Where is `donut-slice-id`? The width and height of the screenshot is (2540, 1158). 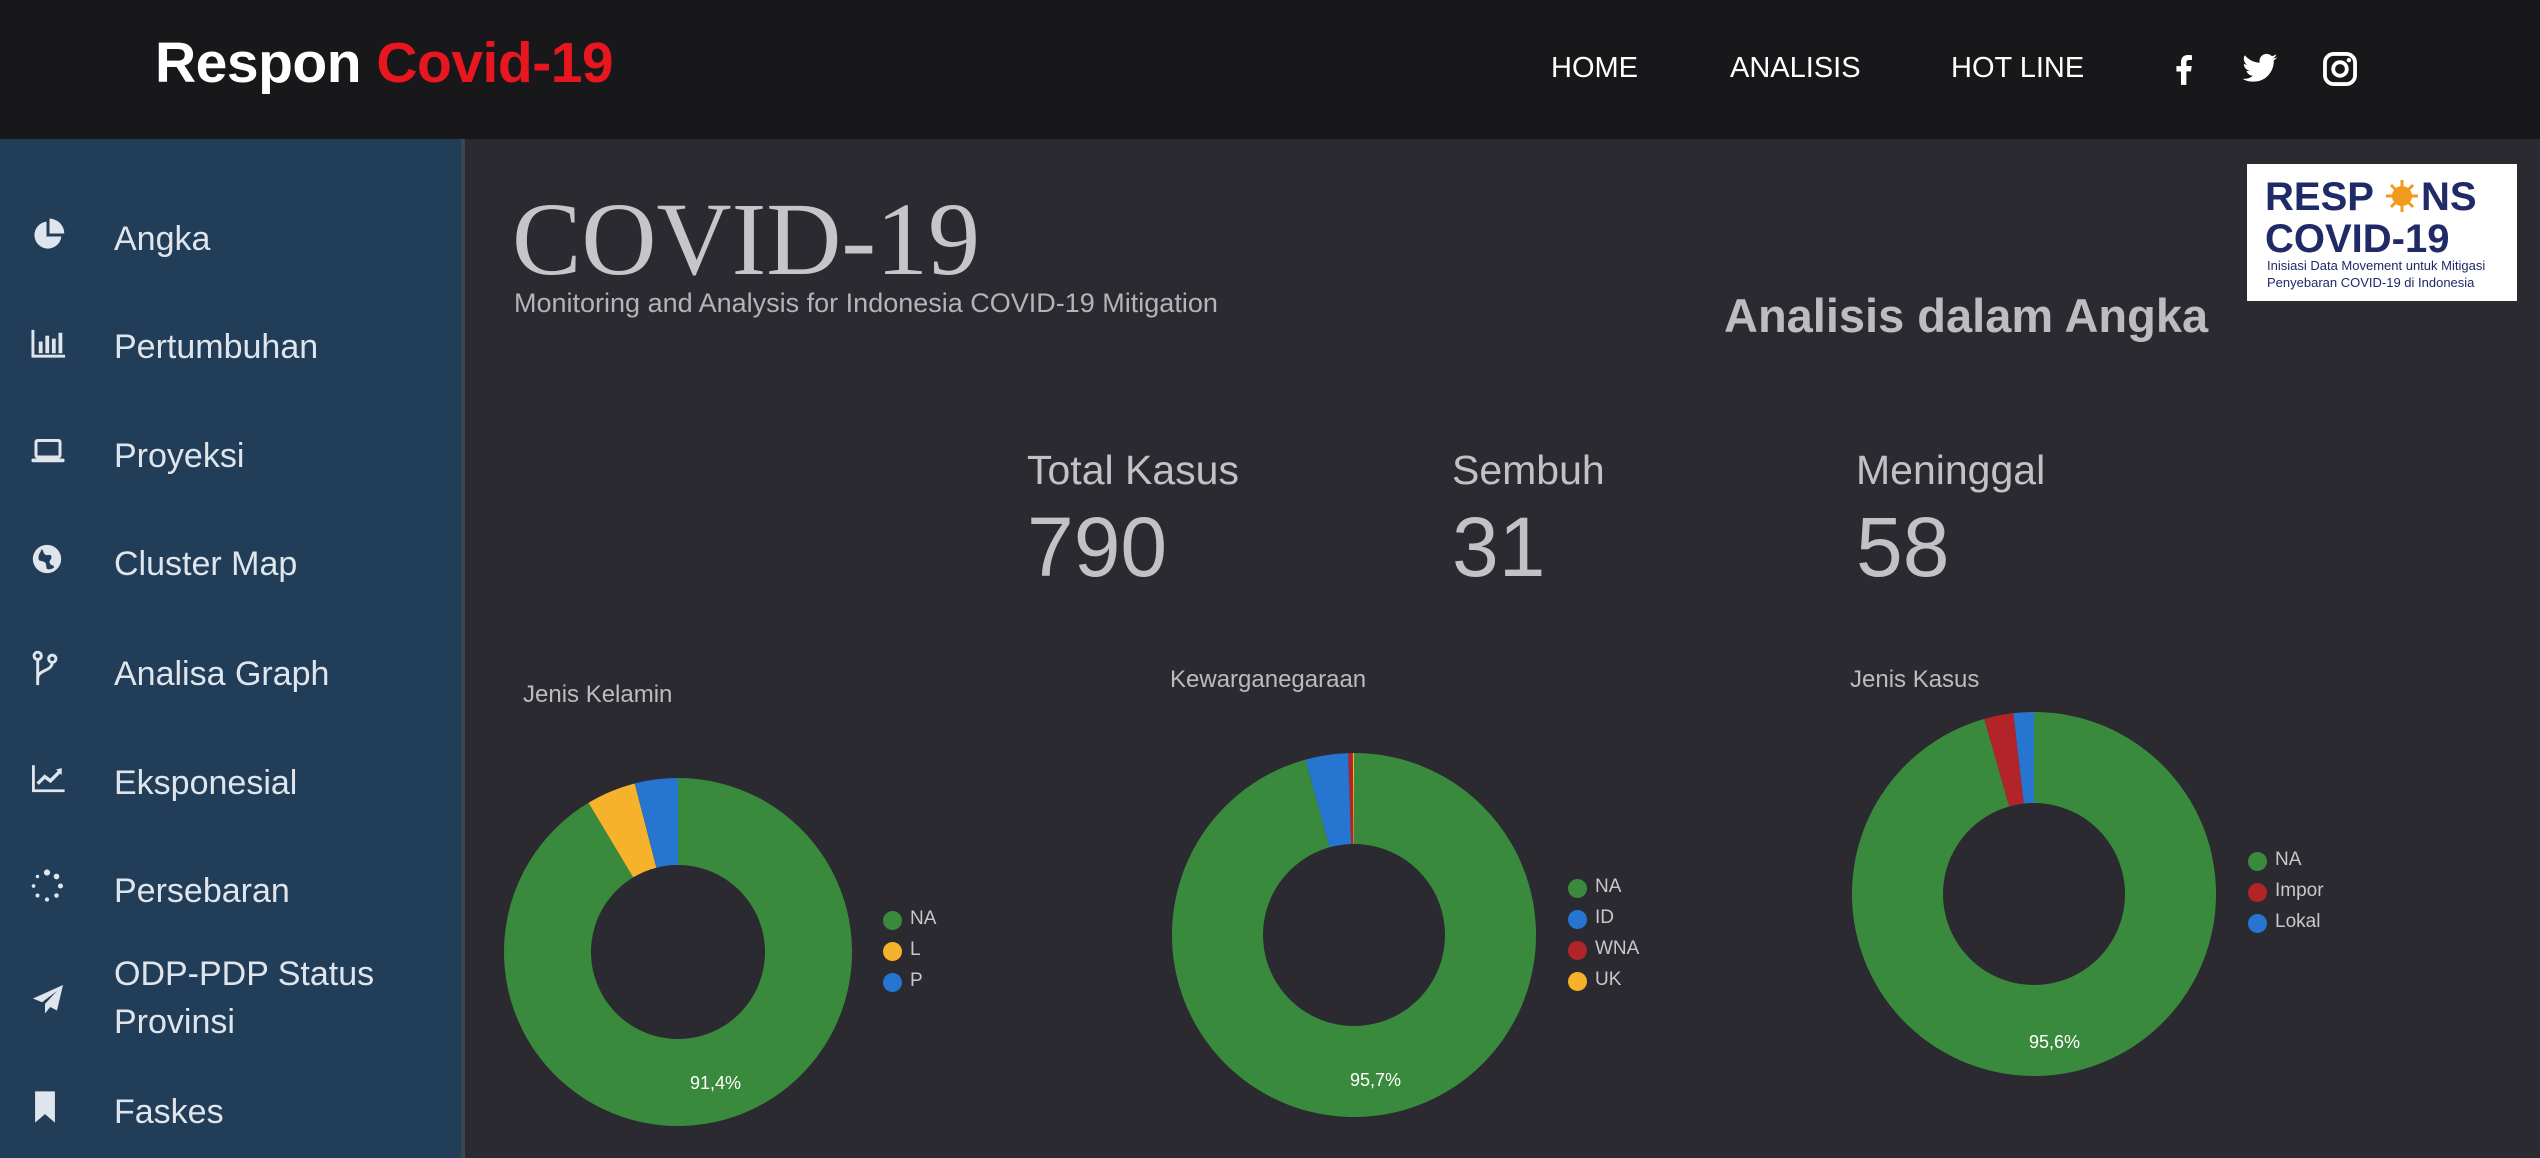 donut-slice-id is located at coordinates (1328, 800).